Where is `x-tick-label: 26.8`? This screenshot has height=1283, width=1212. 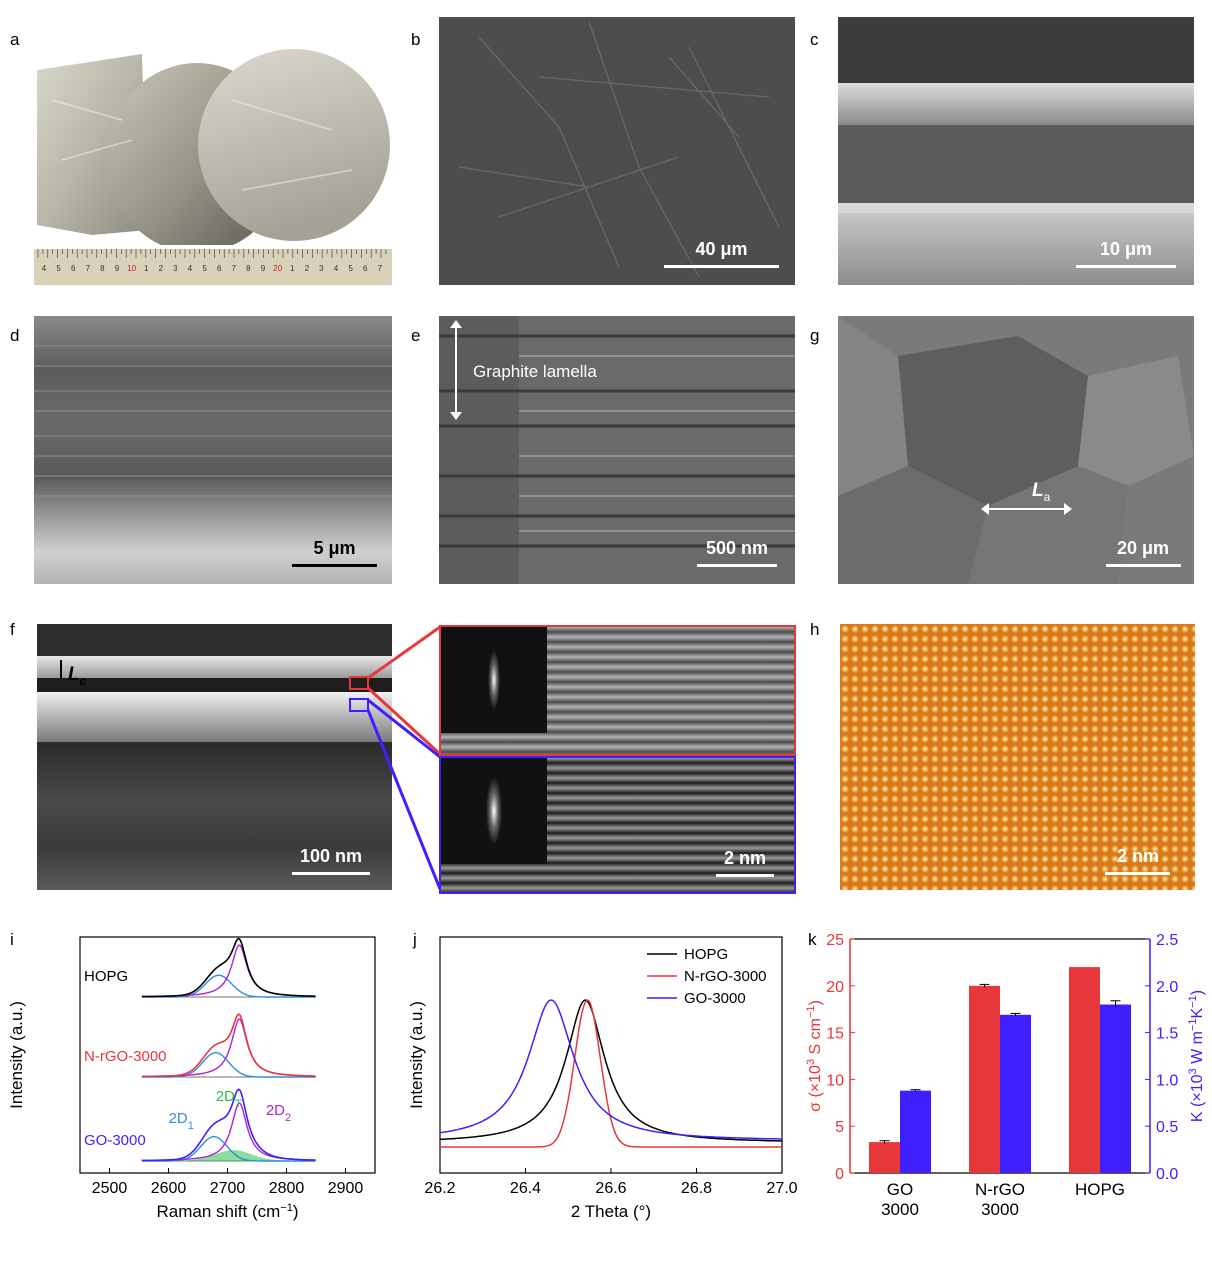 x-tick-label: 26.8 is located at coordinates (696, 1188).